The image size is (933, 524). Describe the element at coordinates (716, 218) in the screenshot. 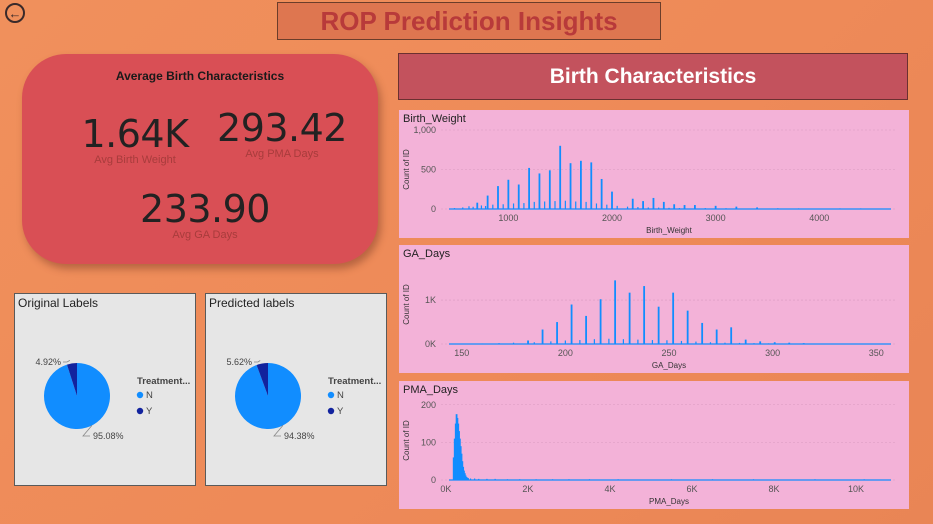

I see `x-tick-label: 3000` at that location.